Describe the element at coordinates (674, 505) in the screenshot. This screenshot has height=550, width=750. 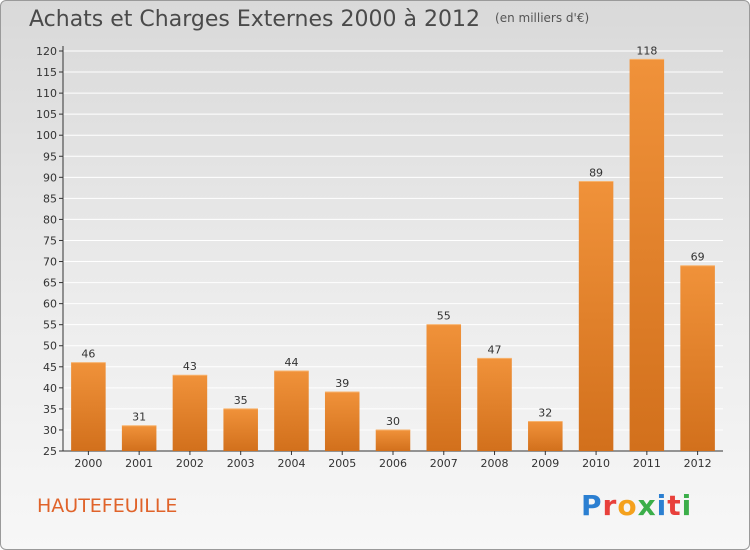
I see `logo-letter: t` at that location.